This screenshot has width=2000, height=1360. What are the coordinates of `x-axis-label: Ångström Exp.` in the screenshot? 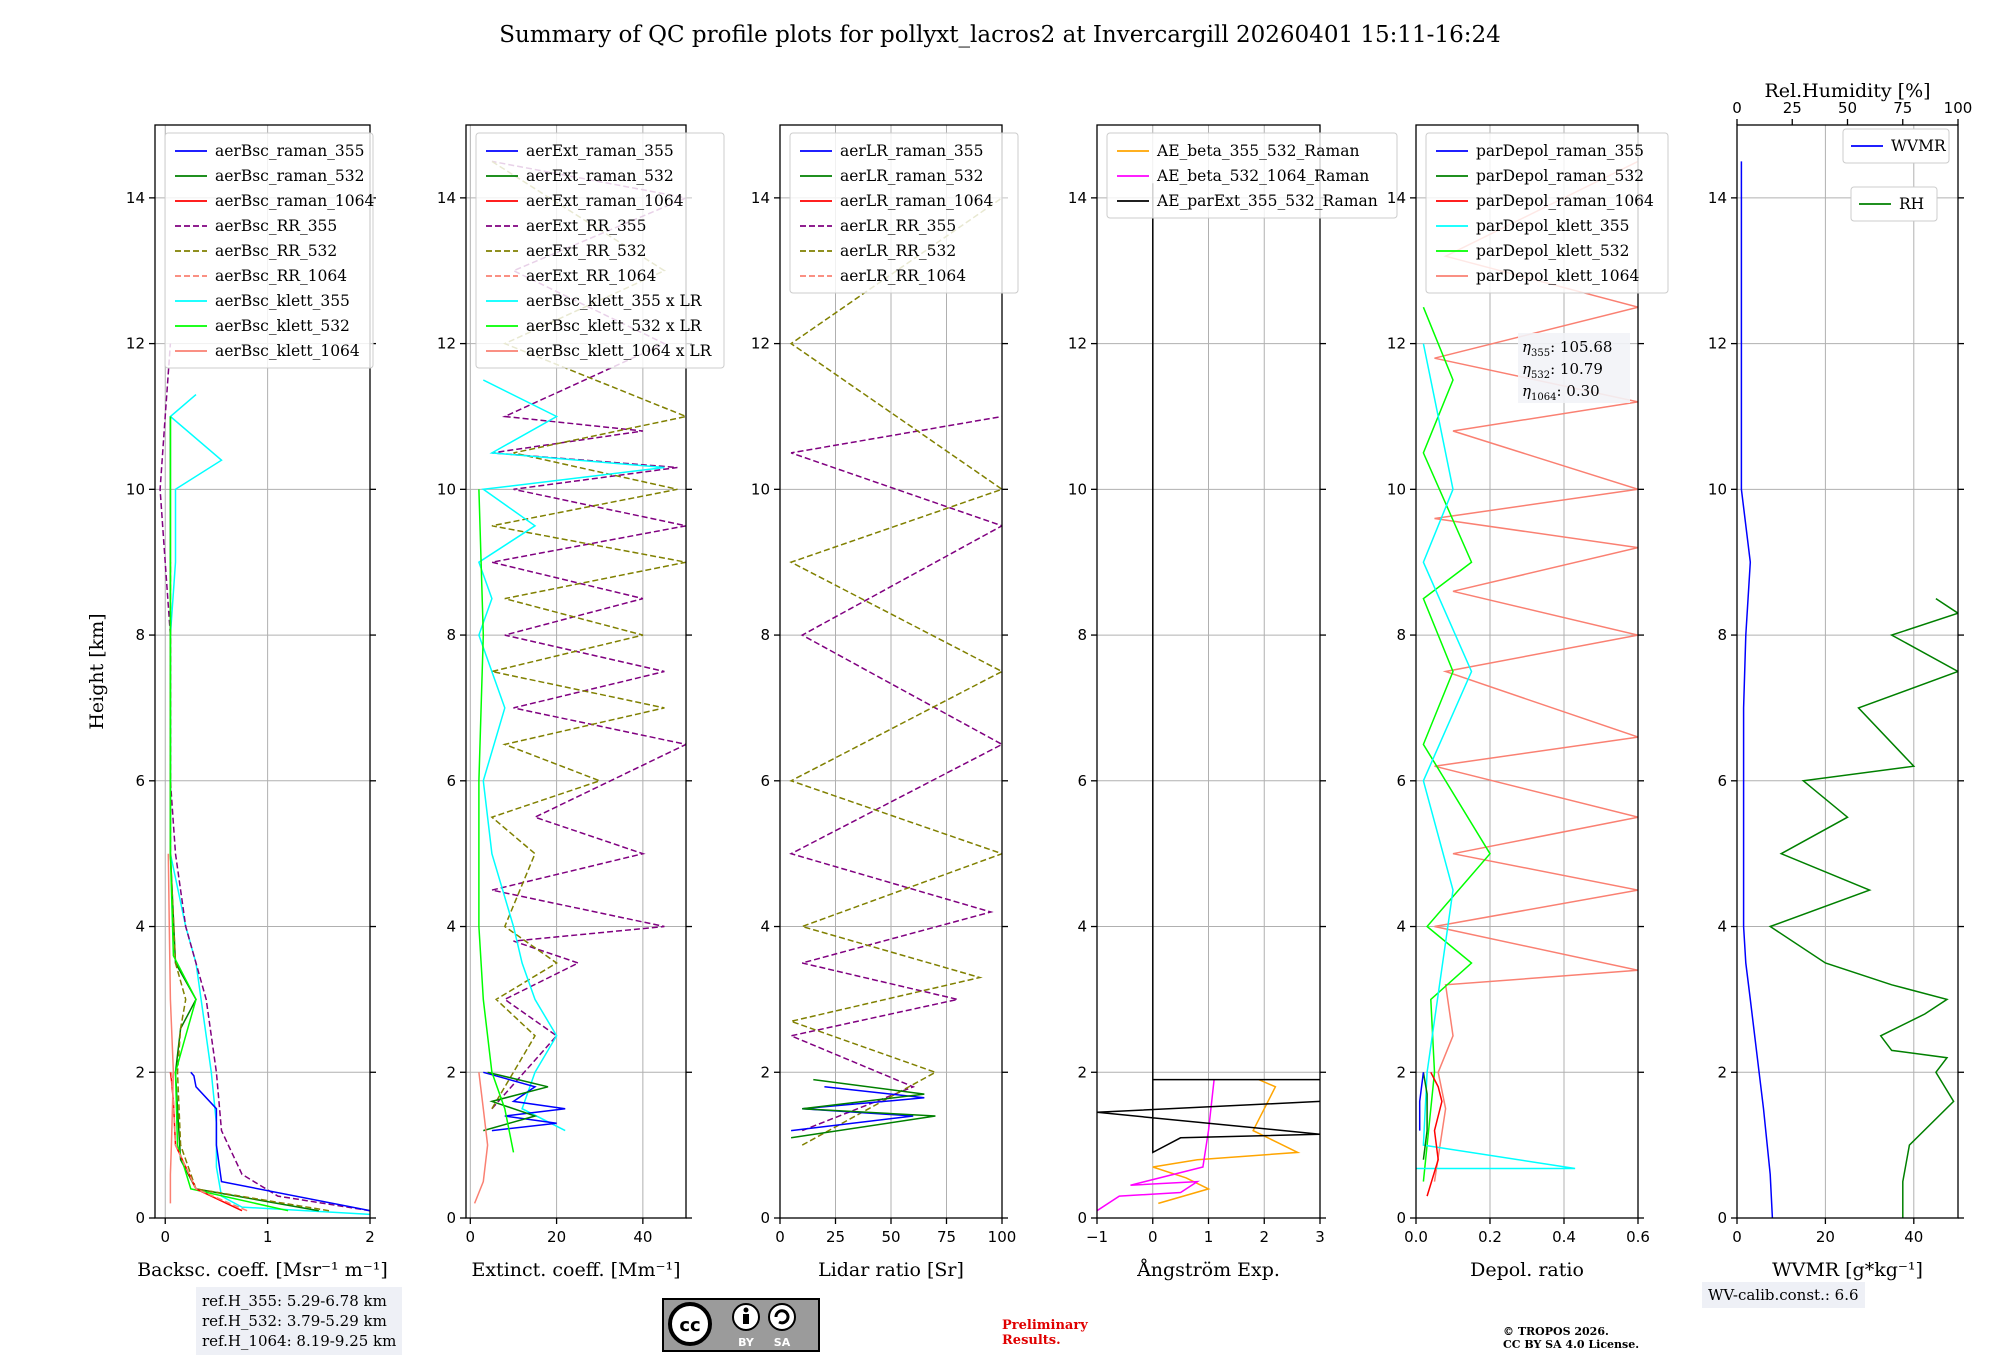 It's located at (1208, 1270).